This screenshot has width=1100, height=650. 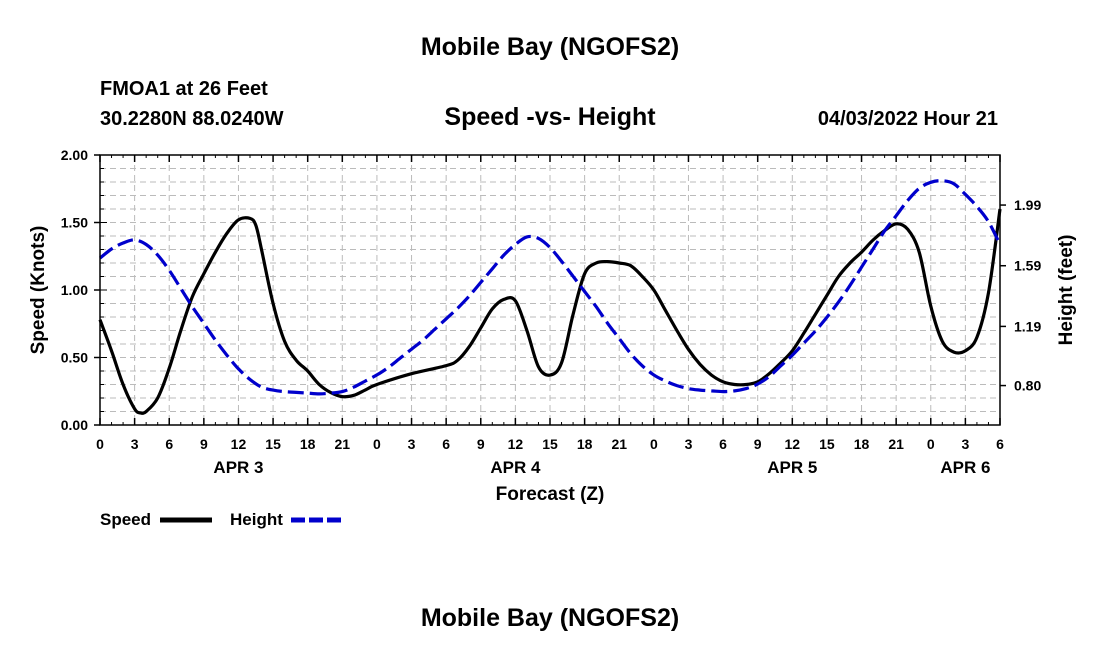 I want to click on y2-tick-label: 0.80, so click(x=1027, y=386).